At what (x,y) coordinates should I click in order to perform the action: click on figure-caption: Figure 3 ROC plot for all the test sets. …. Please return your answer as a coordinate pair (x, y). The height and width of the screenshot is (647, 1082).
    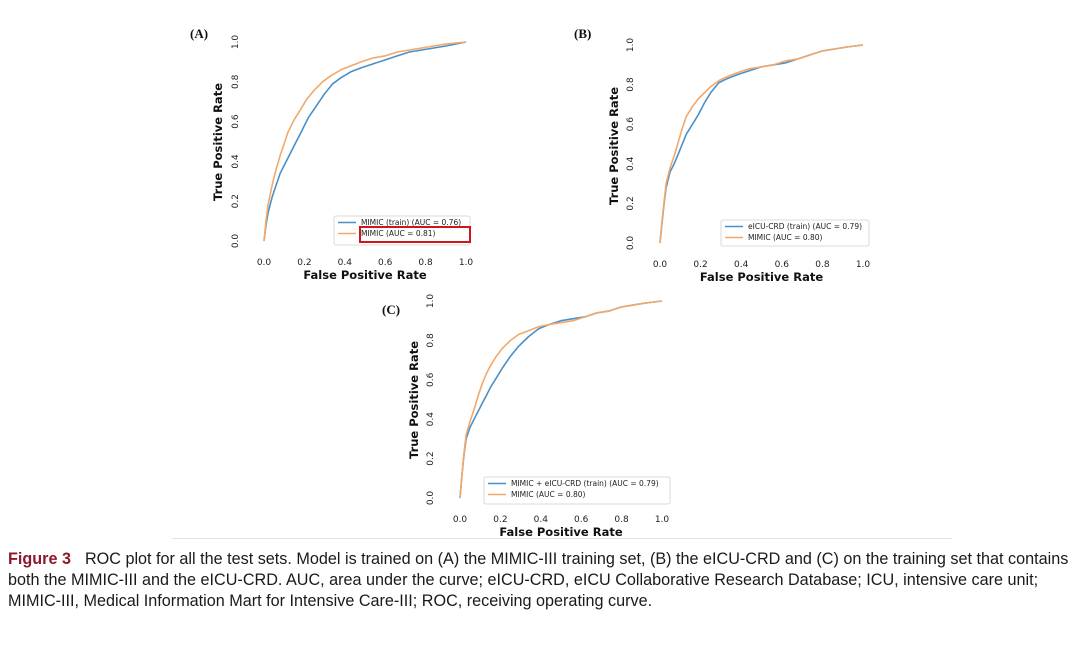
    Looking at the image, I should click on (543, 580).